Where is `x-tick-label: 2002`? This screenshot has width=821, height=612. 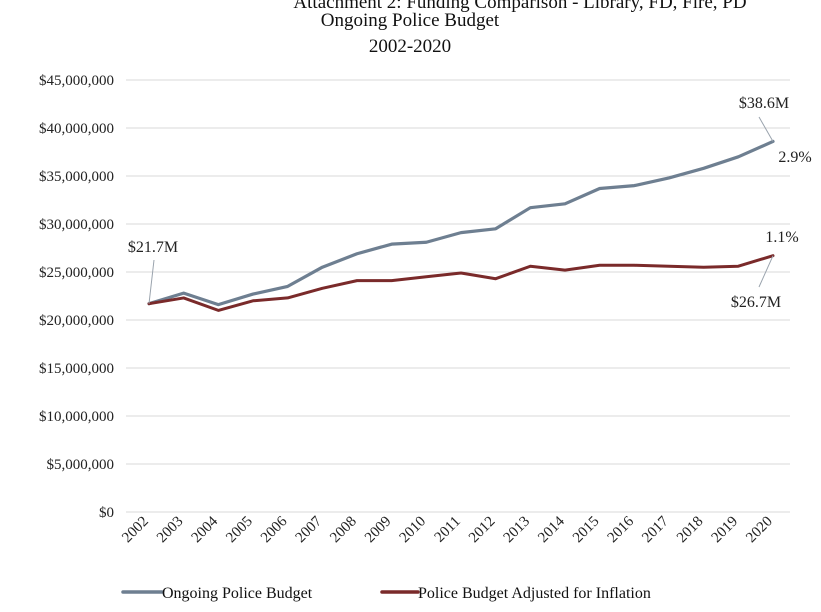 x-tick-label: 2002 is located at coordinates (135, 530).